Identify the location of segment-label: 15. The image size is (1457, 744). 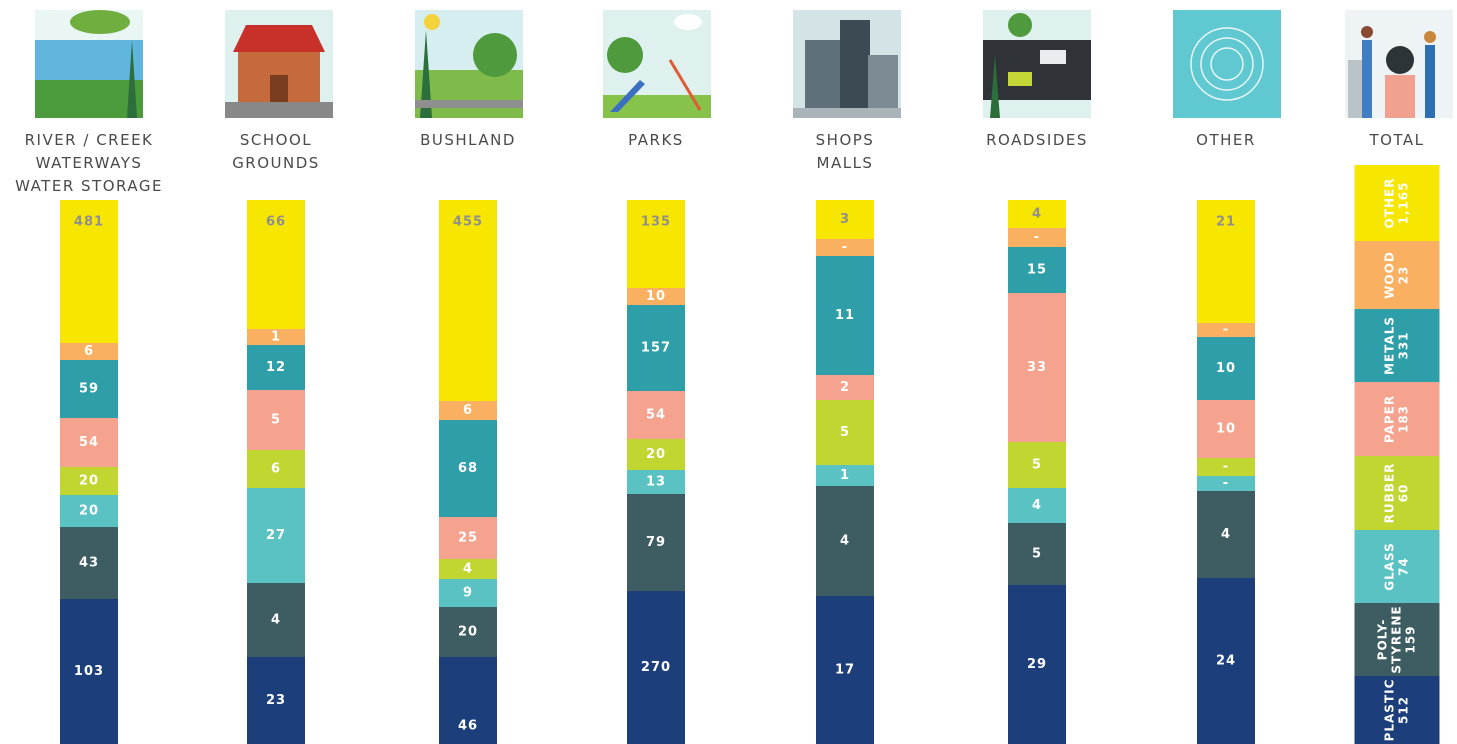
(1037, 270).